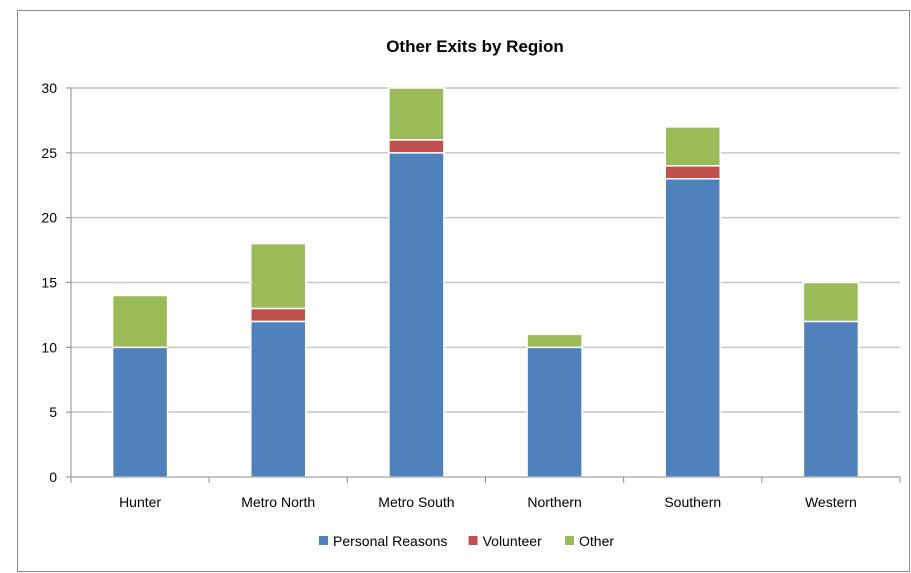  Describe the element at coordinates (831, 502) in the screenshot. I see `x-tick-label: Western` at that location.